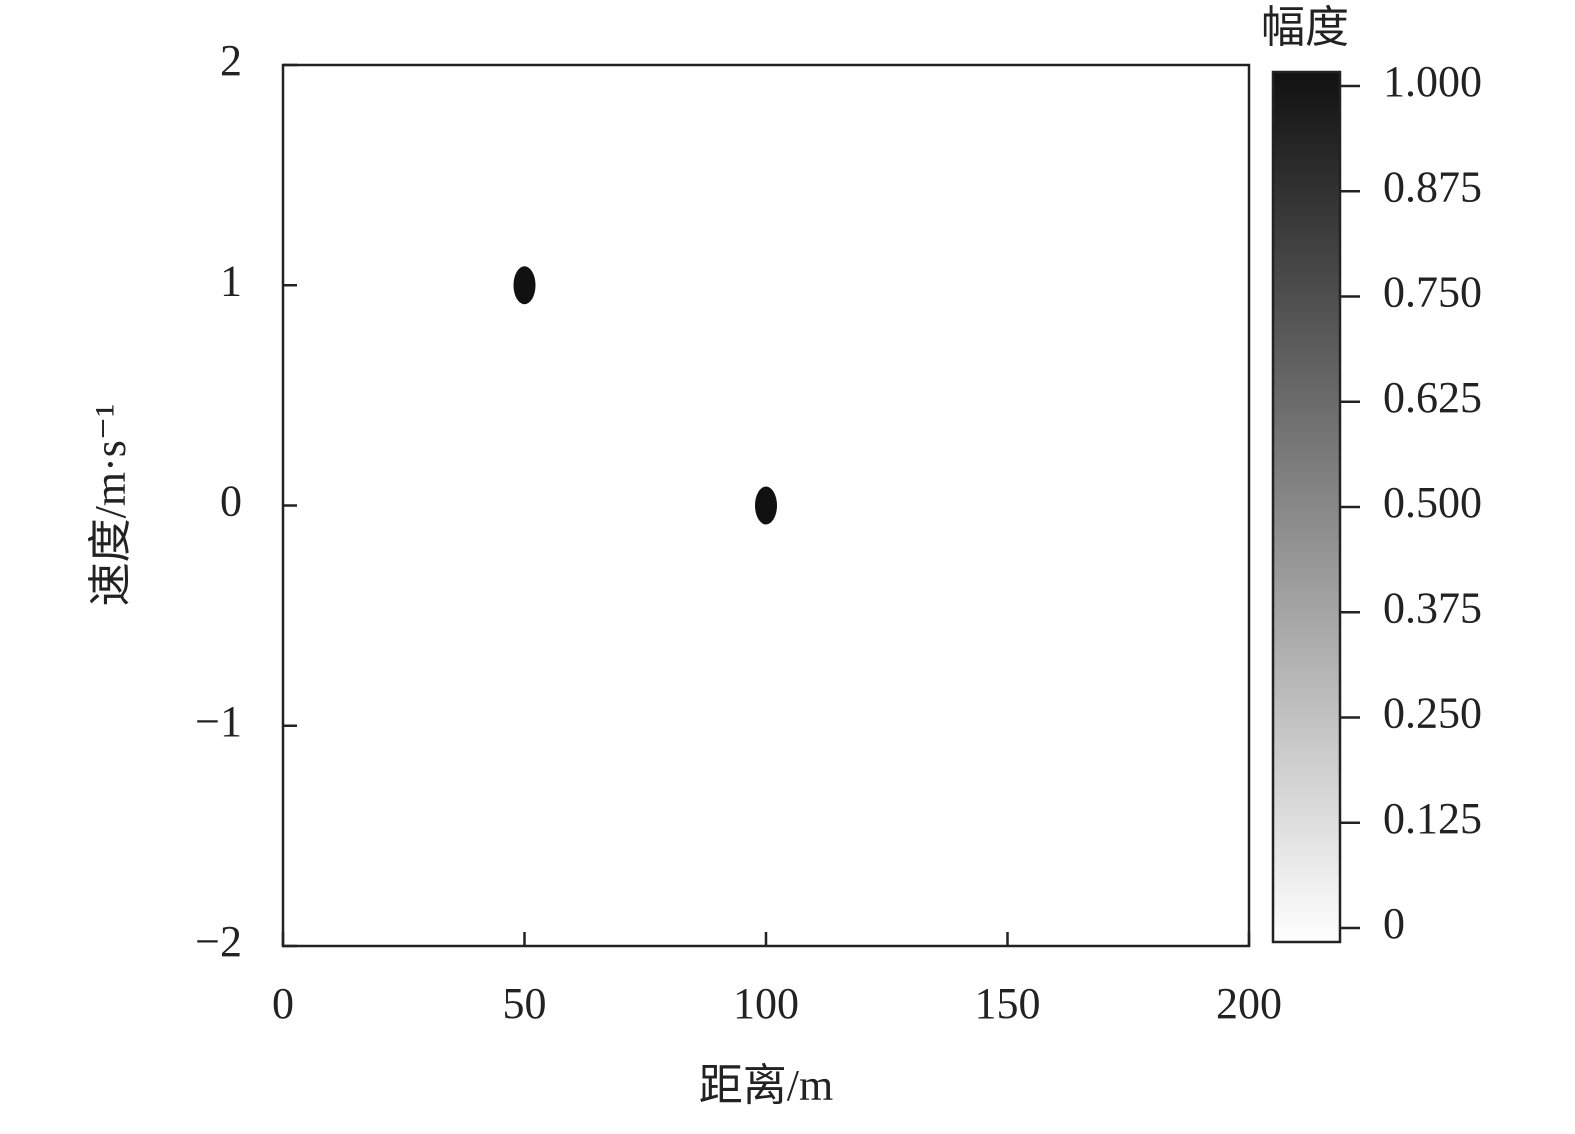 Image resolution: width=1575 pixels, height=1134 pixels. Describe the element at coordinates (218, 721) in the screenshot. I see `y-tick-label: −1` at that location.